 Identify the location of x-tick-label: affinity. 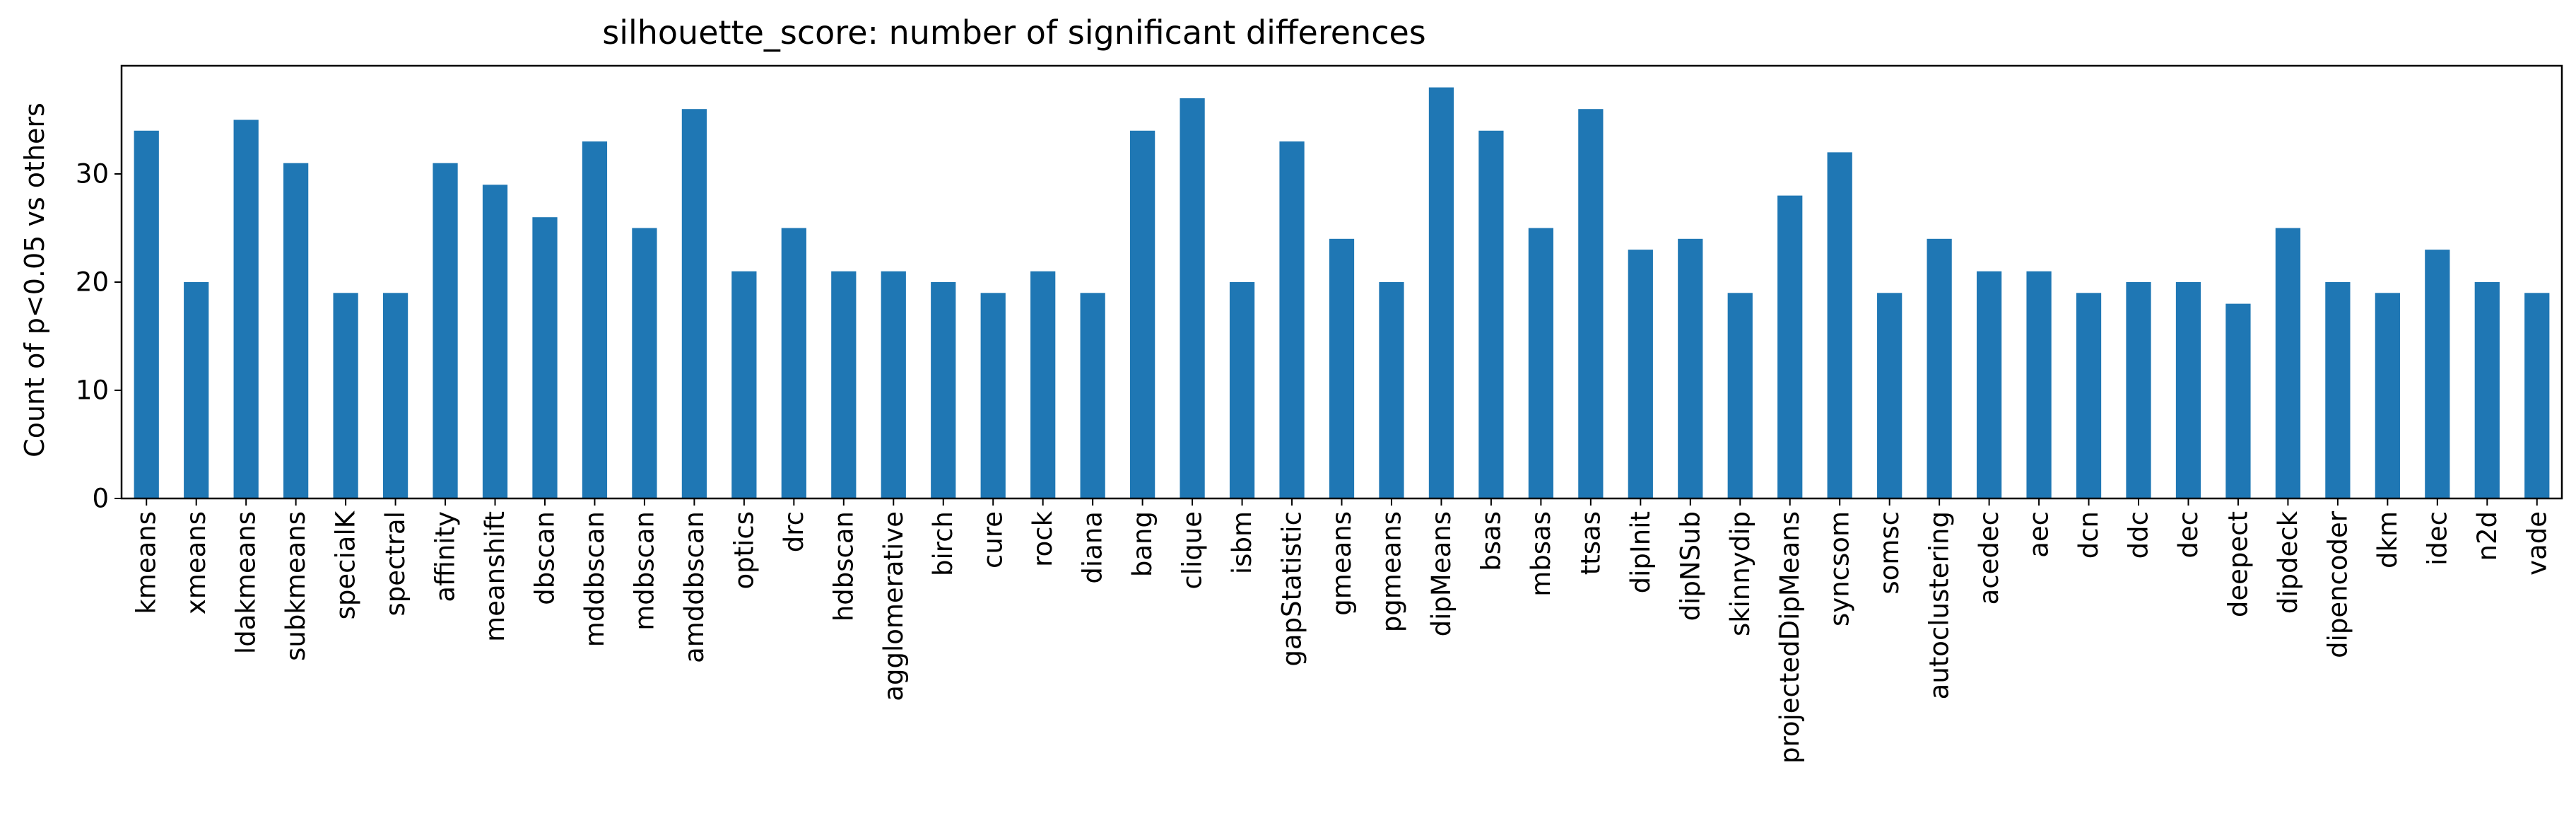
(445, 556).